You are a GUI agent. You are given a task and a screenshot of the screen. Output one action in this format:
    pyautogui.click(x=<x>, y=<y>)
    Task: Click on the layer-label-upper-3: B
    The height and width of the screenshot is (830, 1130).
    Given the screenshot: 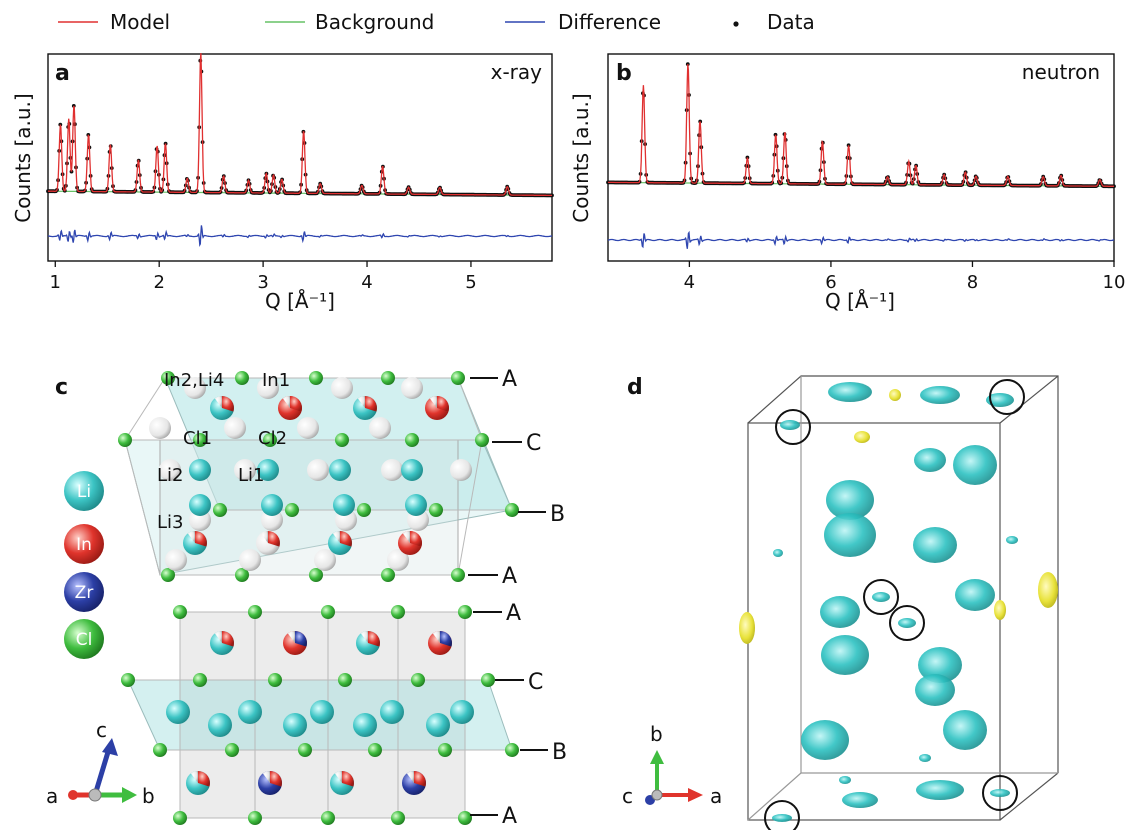 What is the action you would take?
    pyautogui.click(x=557, y=514)
    